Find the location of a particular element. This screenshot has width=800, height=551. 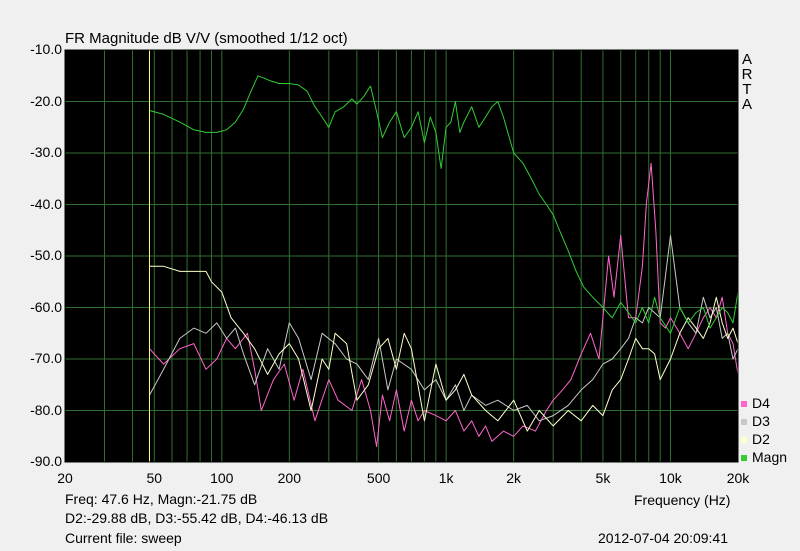

y-tick-label: -80.0 is located at coordinates (46, 409).